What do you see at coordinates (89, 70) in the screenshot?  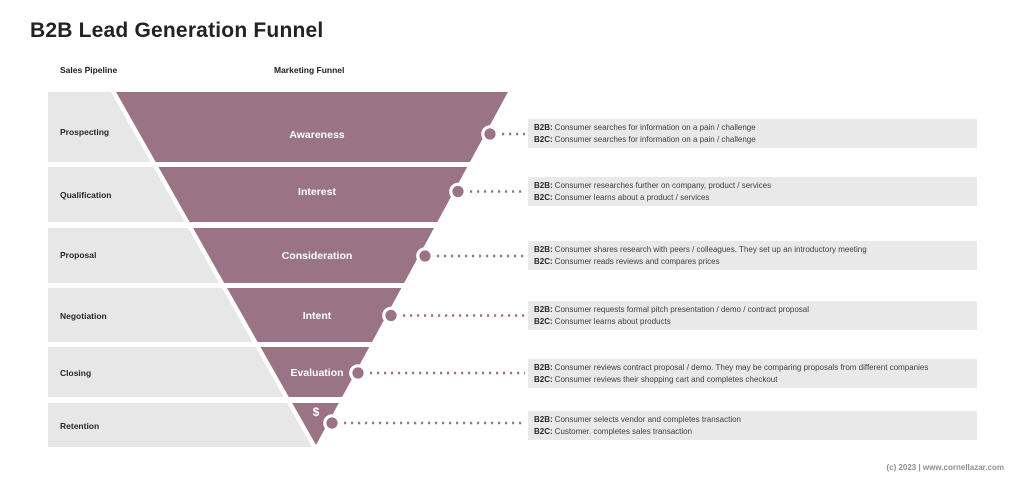 I see `column-header-sales-pipeline: Sales Pipeline` at bounding box center [89, 70].